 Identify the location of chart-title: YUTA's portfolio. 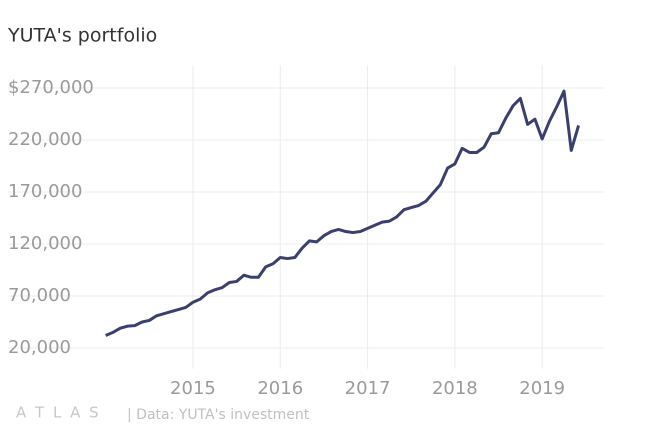
(82, 36).